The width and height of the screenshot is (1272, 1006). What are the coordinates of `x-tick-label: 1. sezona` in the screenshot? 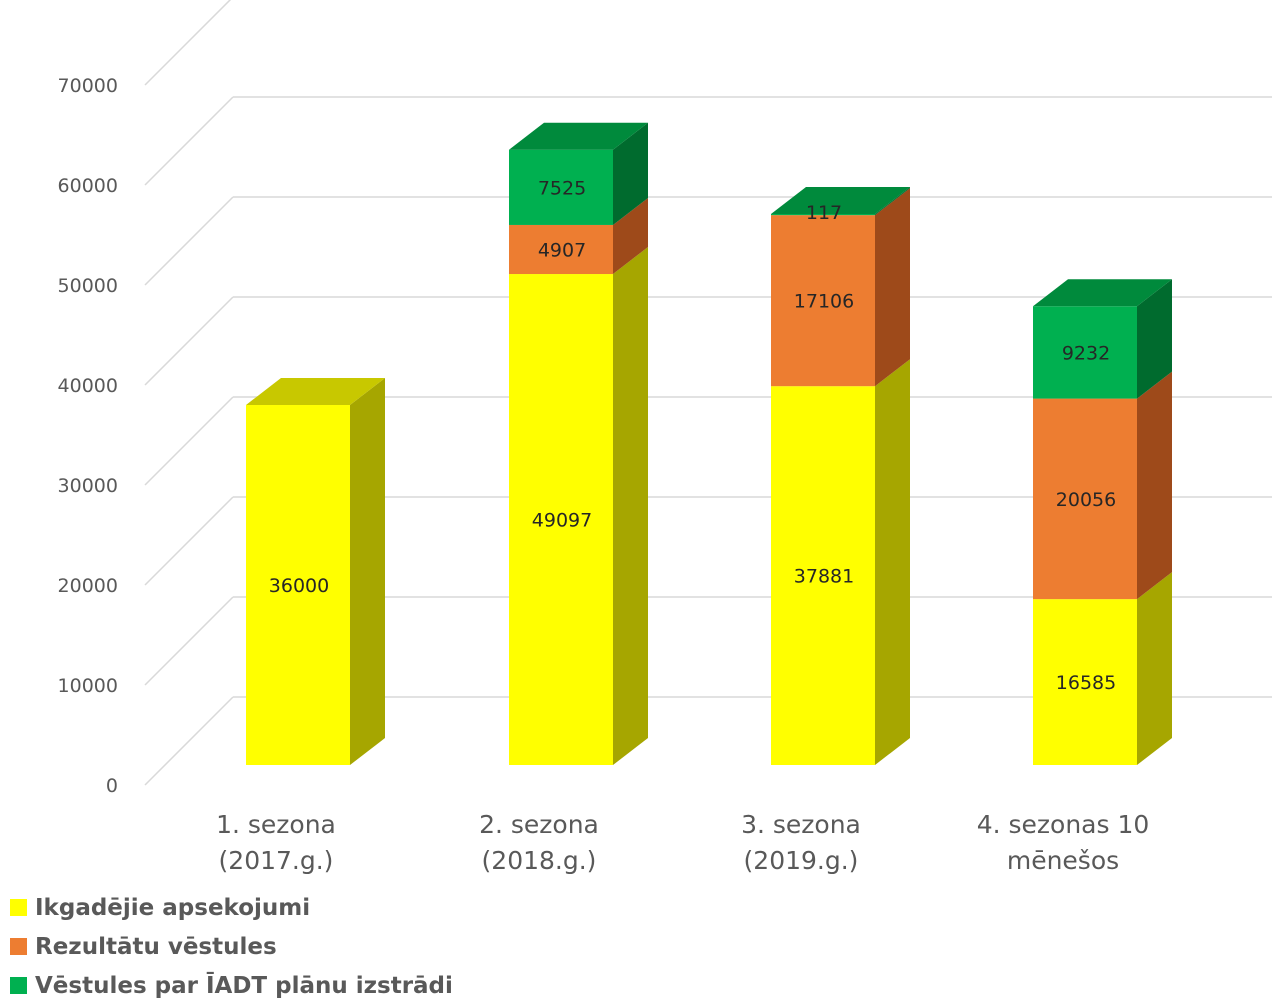 It's located at (276, 824).